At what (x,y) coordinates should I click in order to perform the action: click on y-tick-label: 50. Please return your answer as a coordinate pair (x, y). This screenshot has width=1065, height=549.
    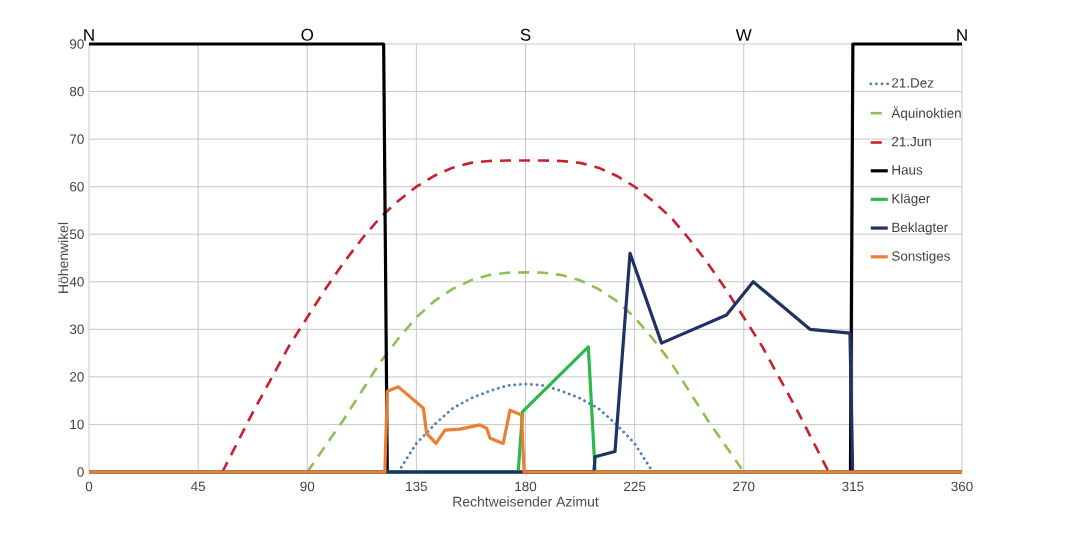
    Looking at the image, I should click on (76, 234).